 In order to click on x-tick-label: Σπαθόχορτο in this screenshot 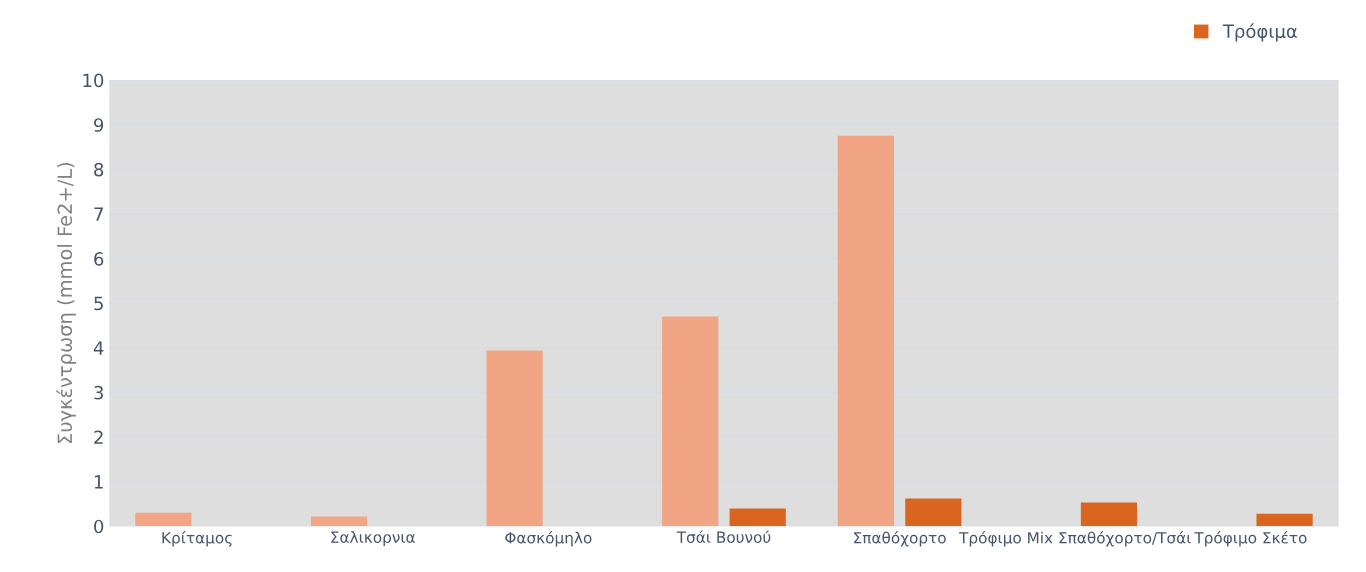, I will do `click(900, 539)`.